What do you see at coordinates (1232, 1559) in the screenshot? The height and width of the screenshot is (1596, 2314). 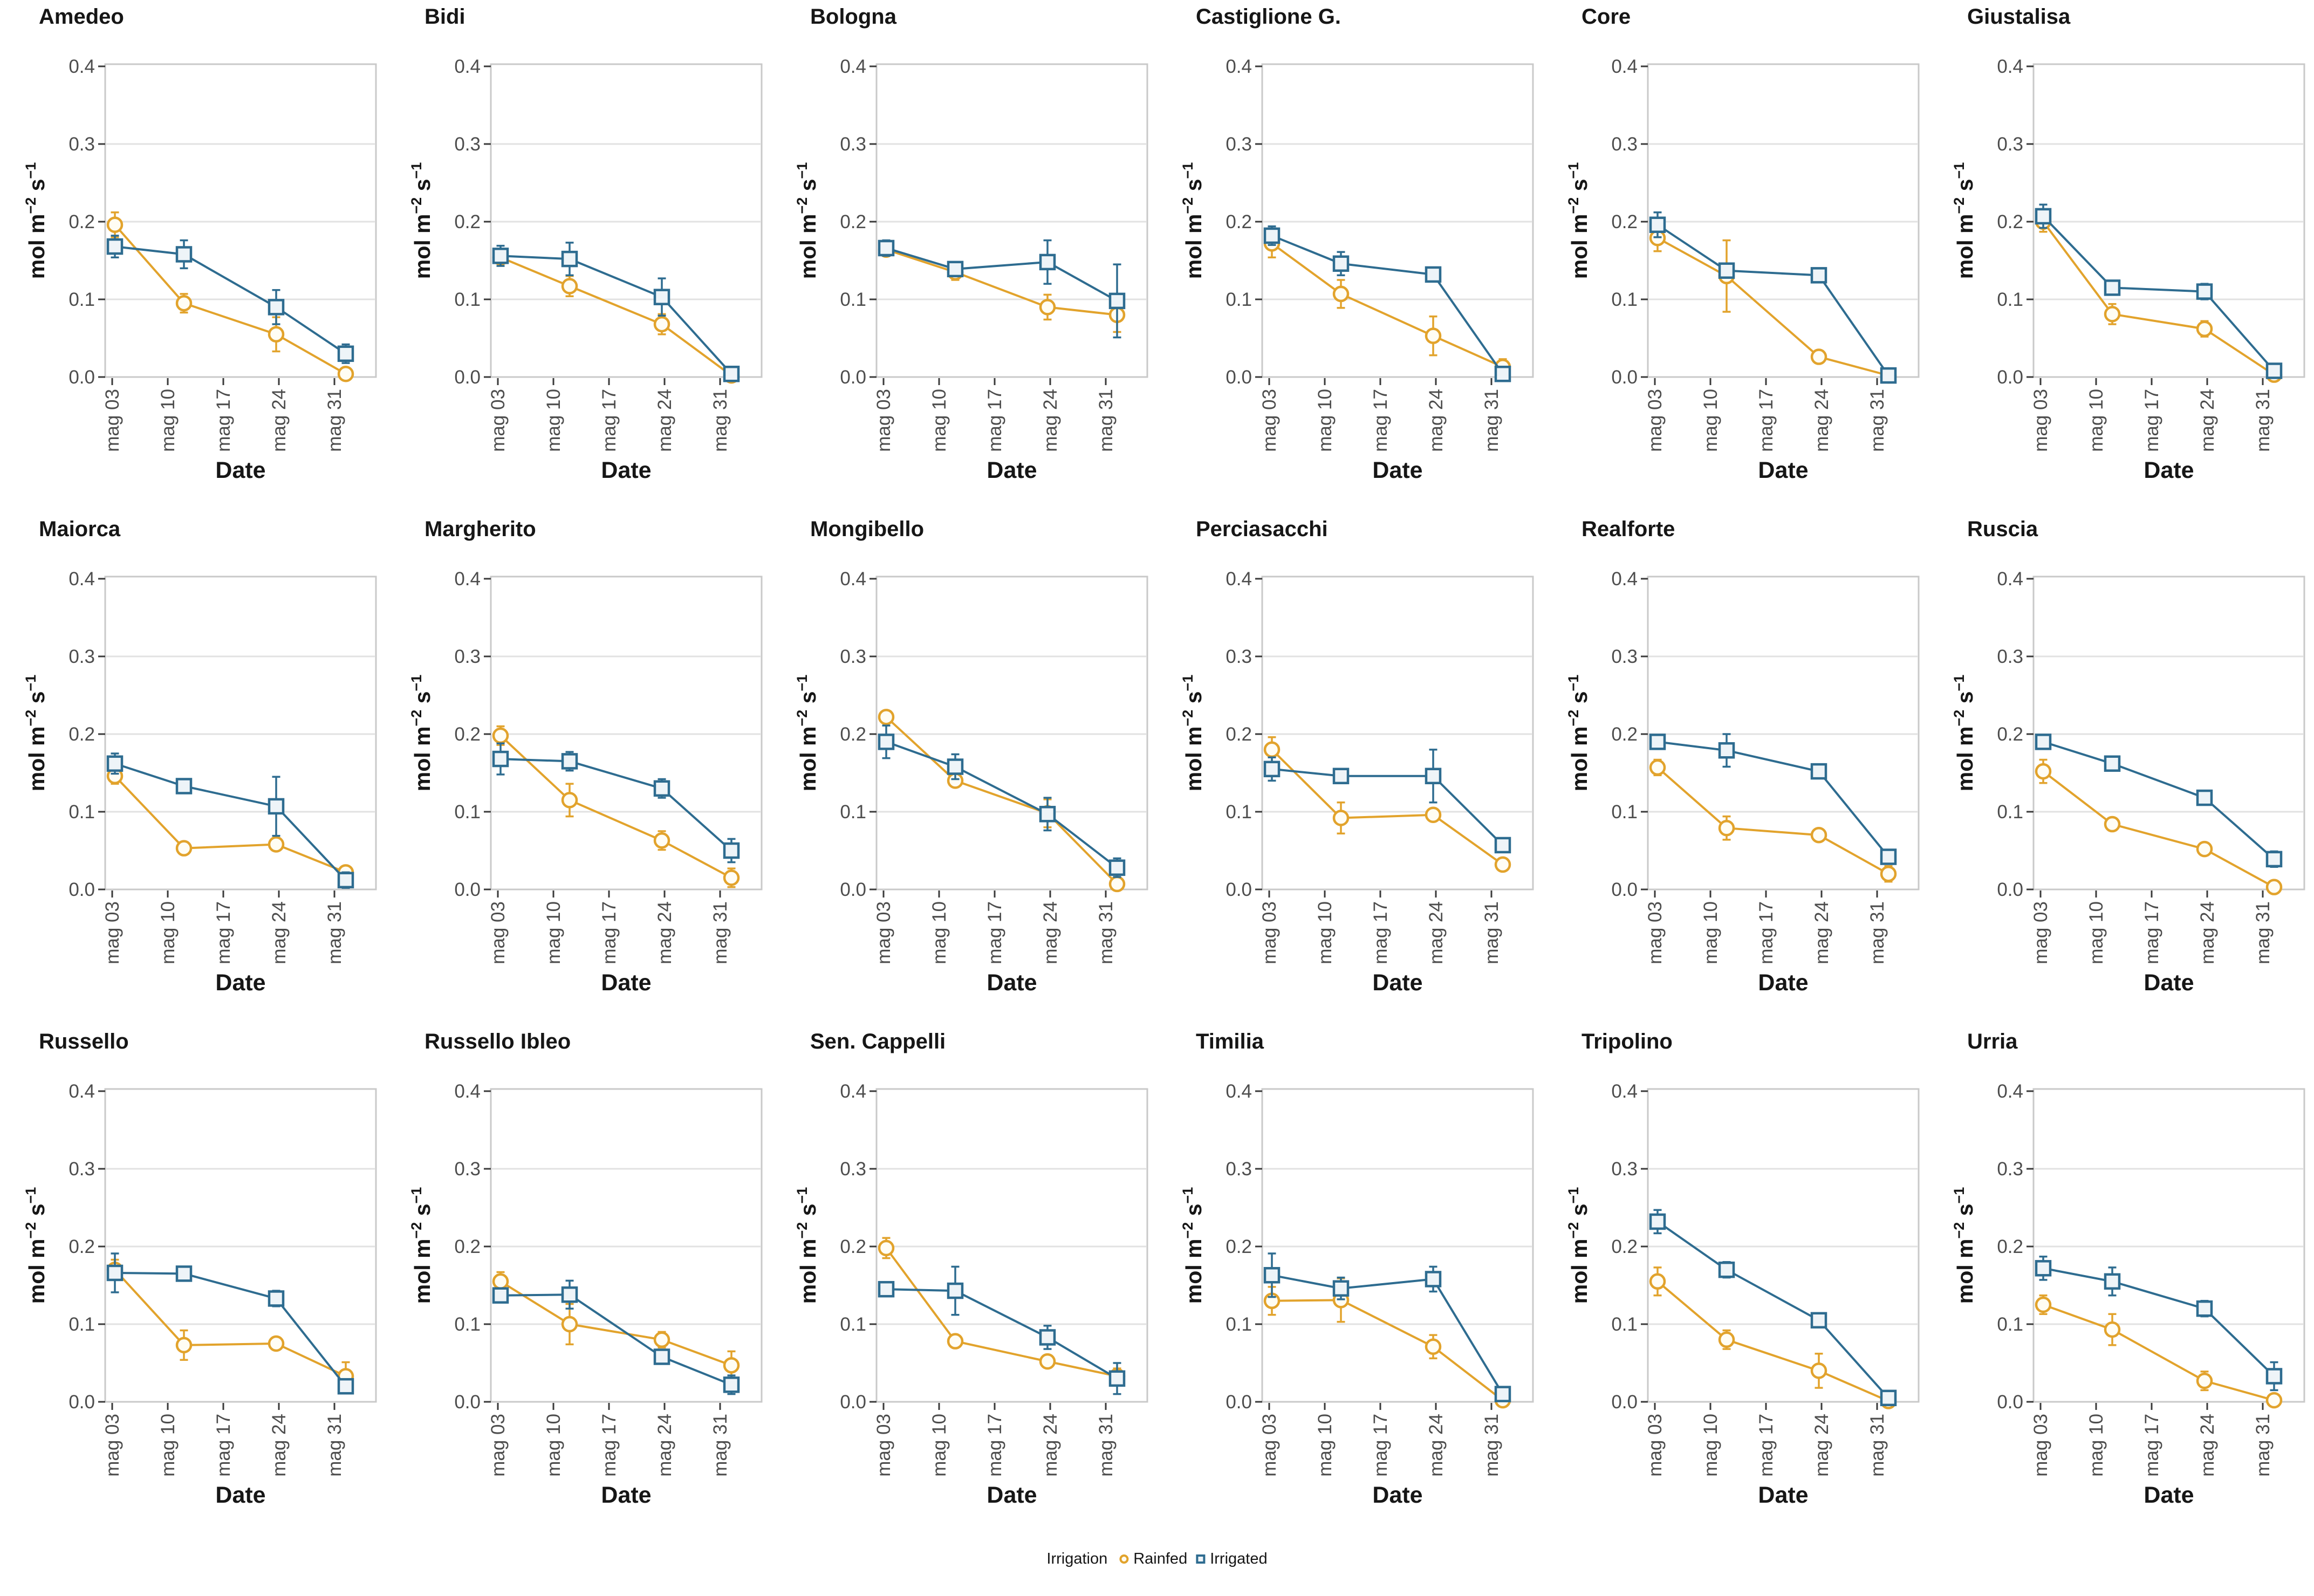 I see `legend-item-irrigated: Irrigated` at bounding box center [1232, 1559].